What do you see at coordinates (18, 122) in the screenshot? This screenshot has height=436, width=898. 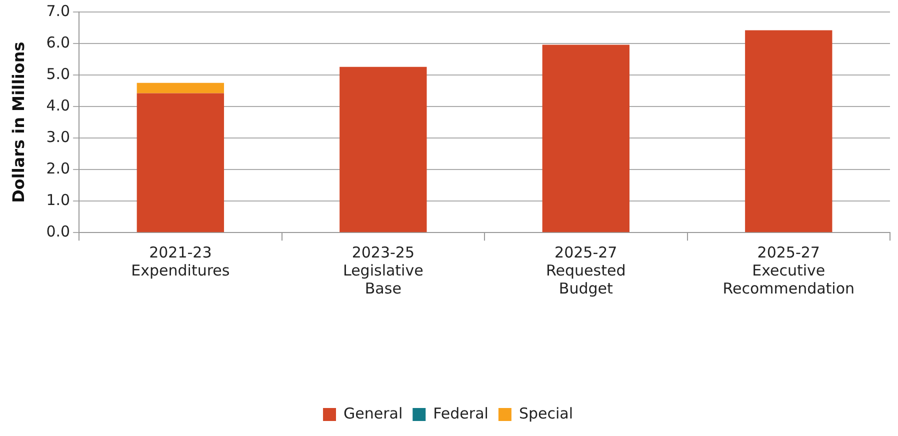 I see `y-axis-title: Dollars in Millions` at bounding box center [18, 122].